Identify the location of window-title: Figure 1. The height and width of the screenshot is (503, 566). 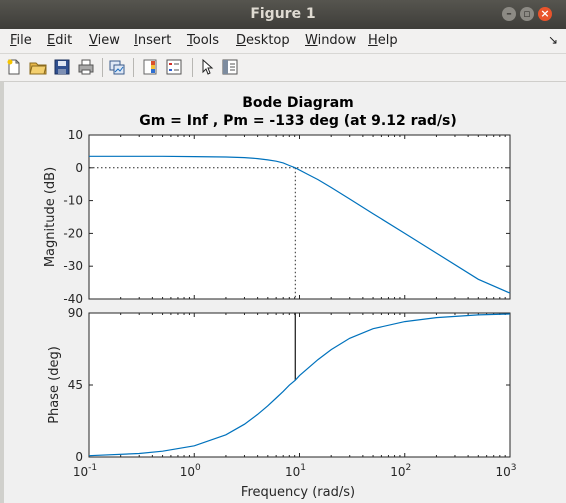
(283, 14).